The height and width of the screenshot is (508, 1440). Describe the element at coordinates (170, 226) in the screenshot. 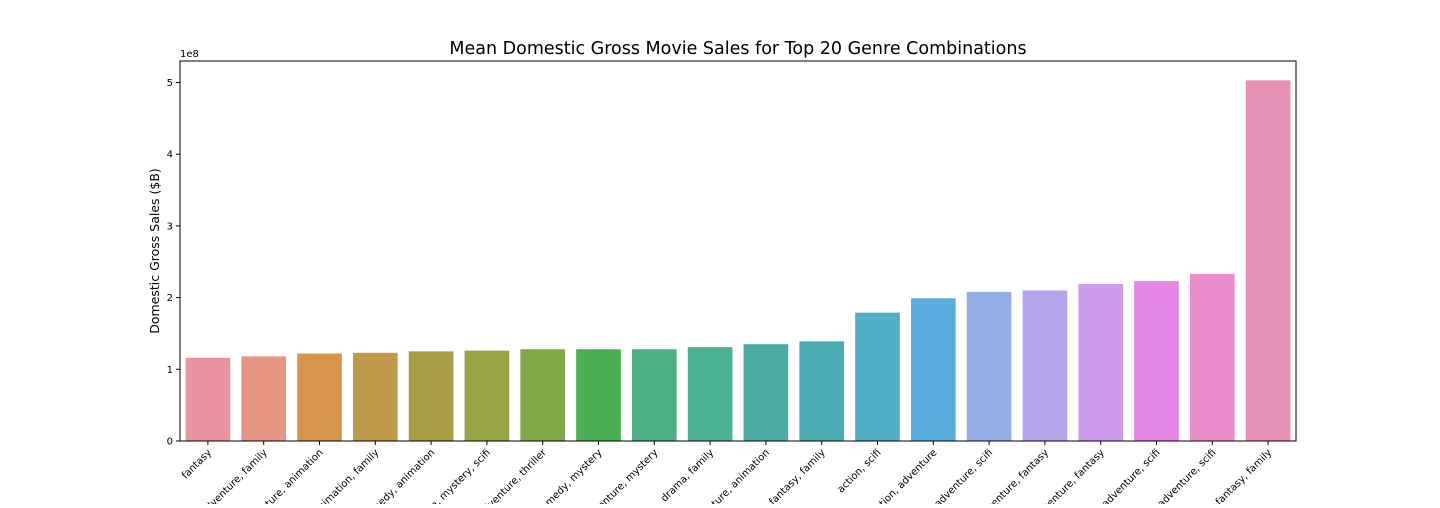

I see `y-tick-label: 3` at that location.